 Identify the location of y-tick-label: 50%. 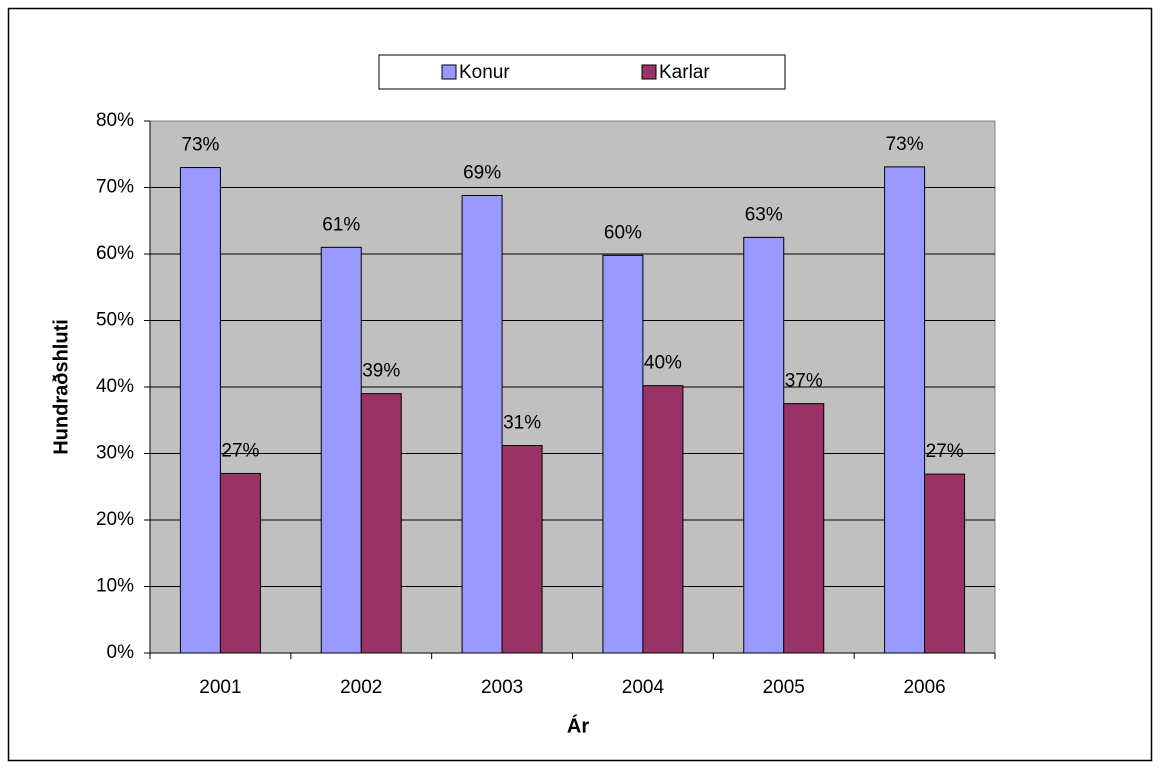
(115, 320).